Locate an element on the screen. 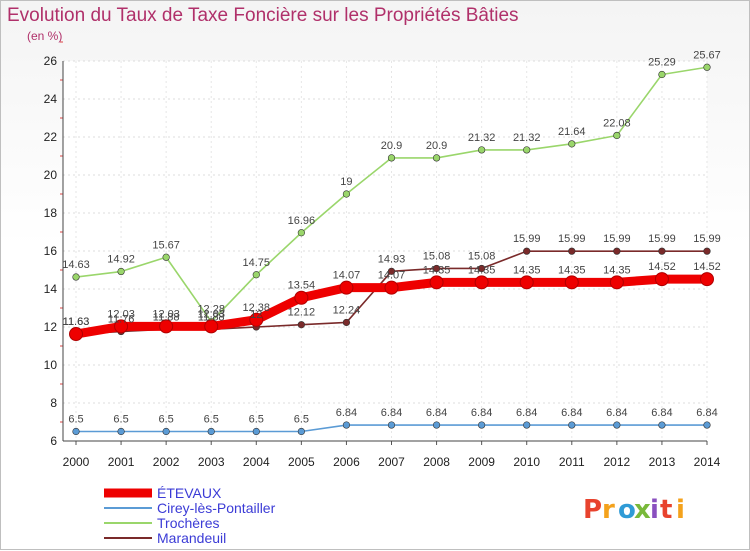  y-tick-label: 20 is located at coordinates (51, 175).